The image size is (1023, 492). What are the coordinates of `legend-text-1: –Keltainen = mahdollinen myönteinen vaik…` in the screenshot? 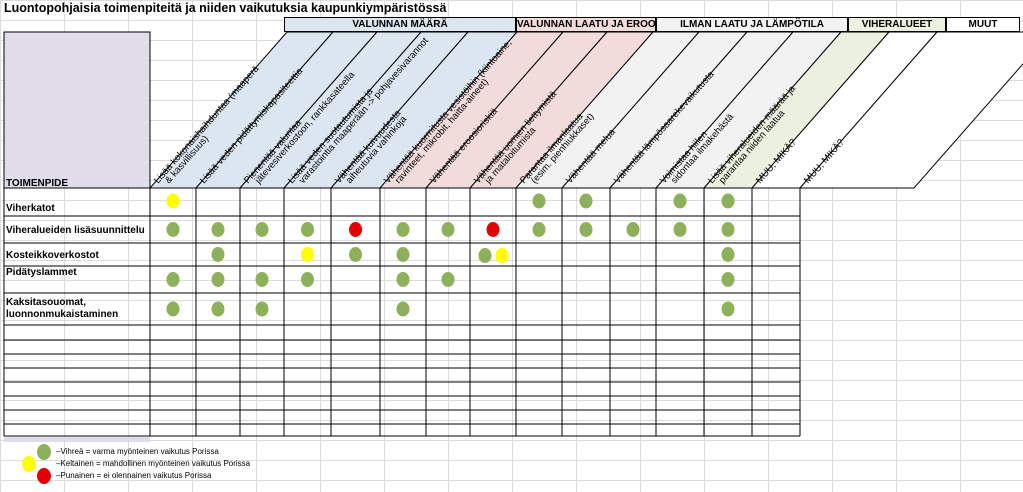 It's located at (153, 463).